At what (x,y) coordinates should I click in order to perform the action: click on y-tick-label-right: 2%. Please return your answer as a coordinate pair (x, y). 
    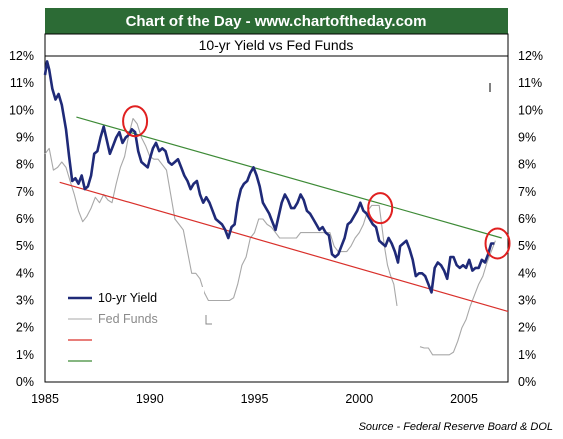
    Looking at the image, I should click on (527, 328).